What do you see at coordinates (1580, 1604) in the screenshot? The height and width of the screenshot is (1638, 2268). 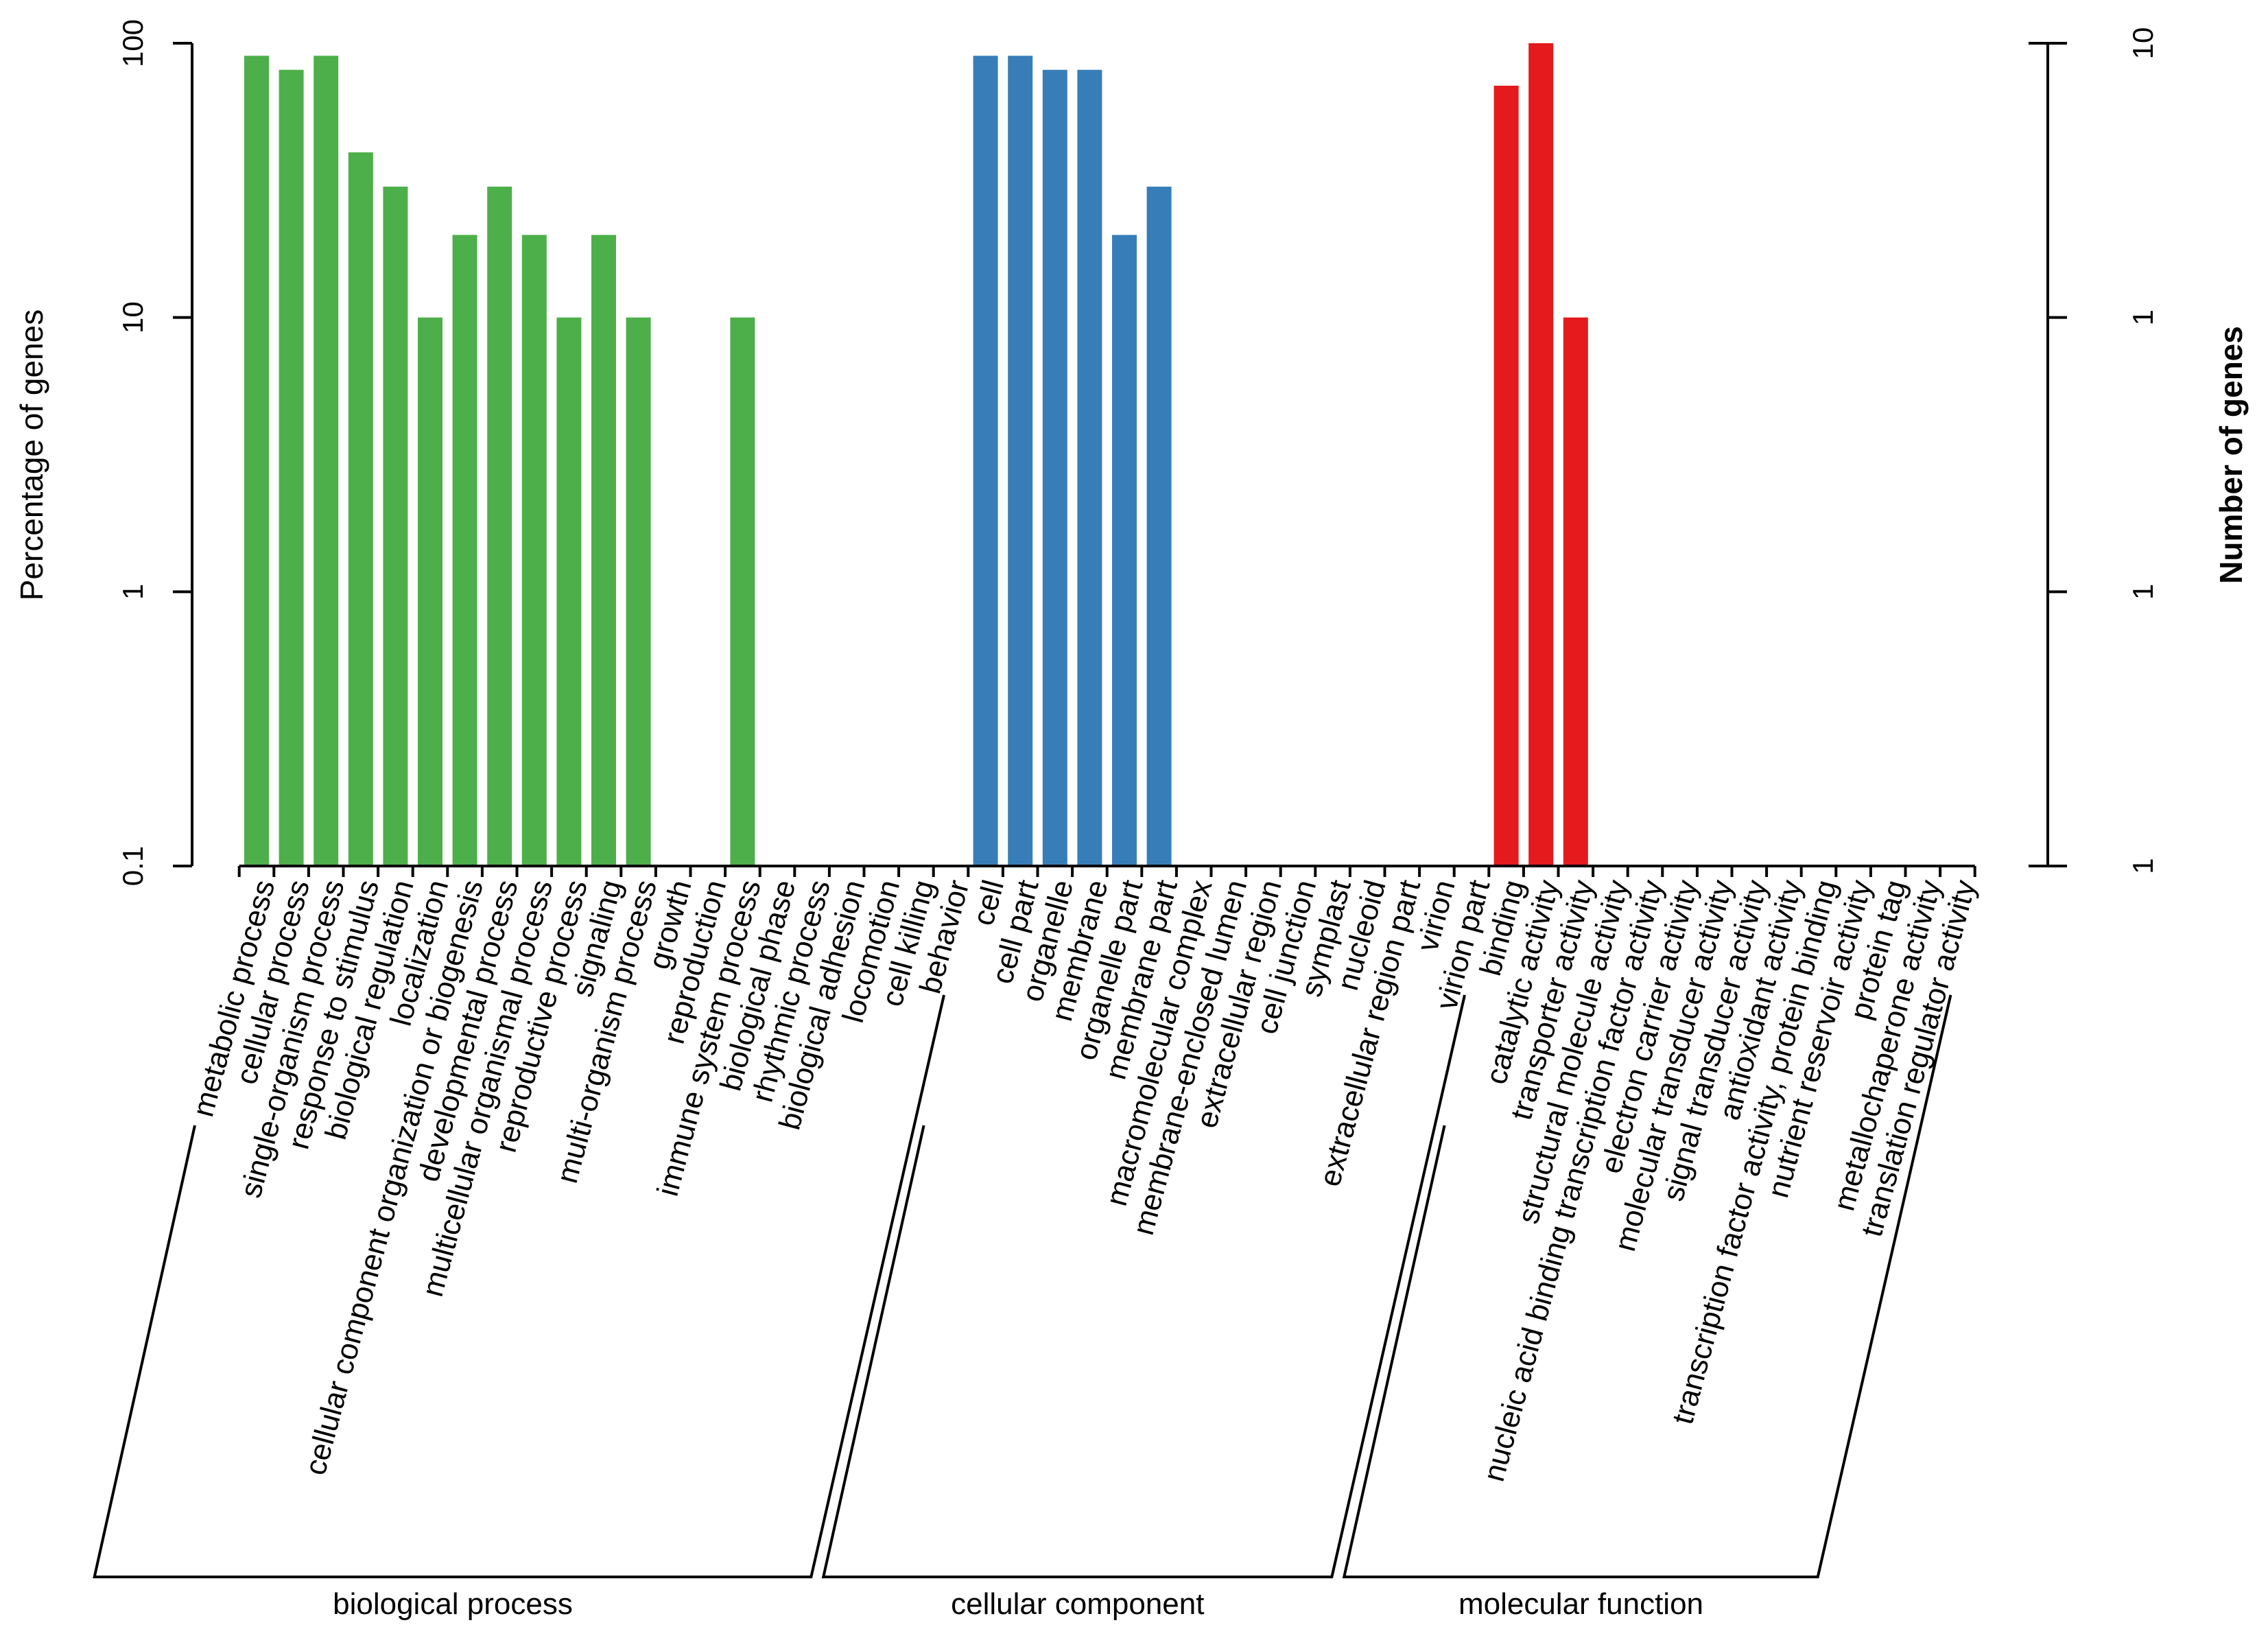 I see `group-label: molecular function` at bounding box center [1580, 1604].